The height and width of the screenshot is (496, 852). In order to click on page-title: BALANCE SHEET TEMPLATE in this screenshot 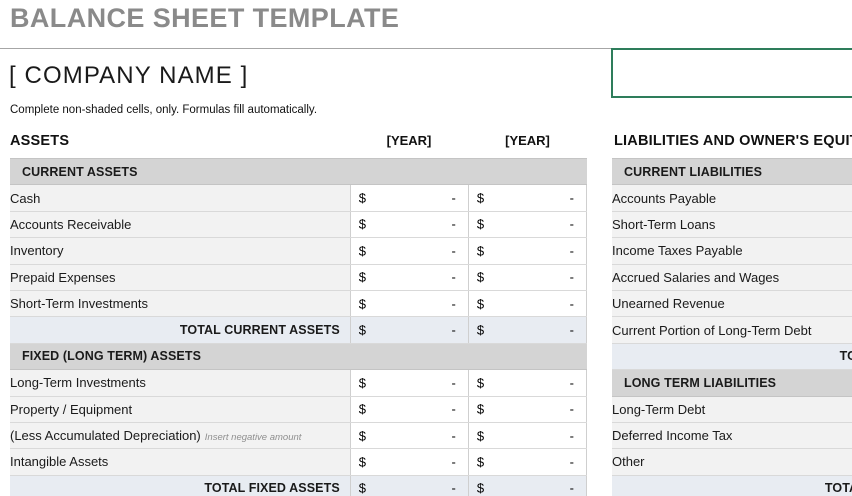, I will do `click(205, 18)`.